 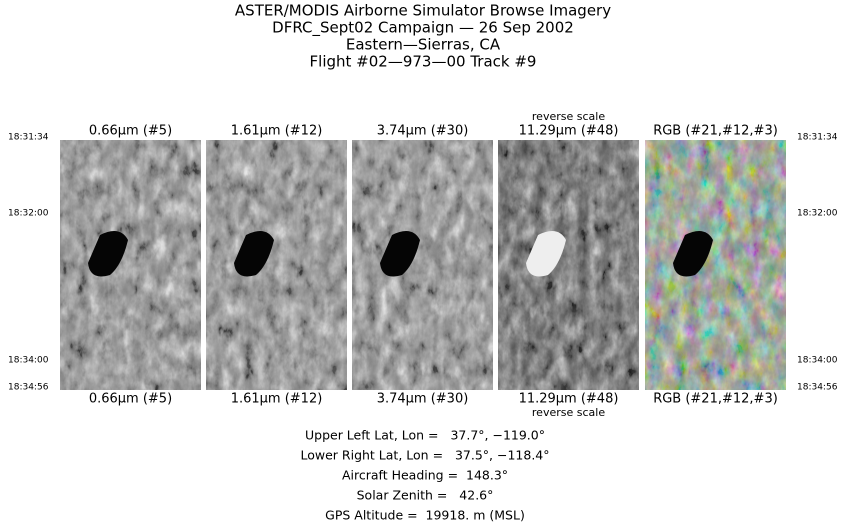 I want to click on time-label-left: 18:32:00, so click(x=28, y=214).